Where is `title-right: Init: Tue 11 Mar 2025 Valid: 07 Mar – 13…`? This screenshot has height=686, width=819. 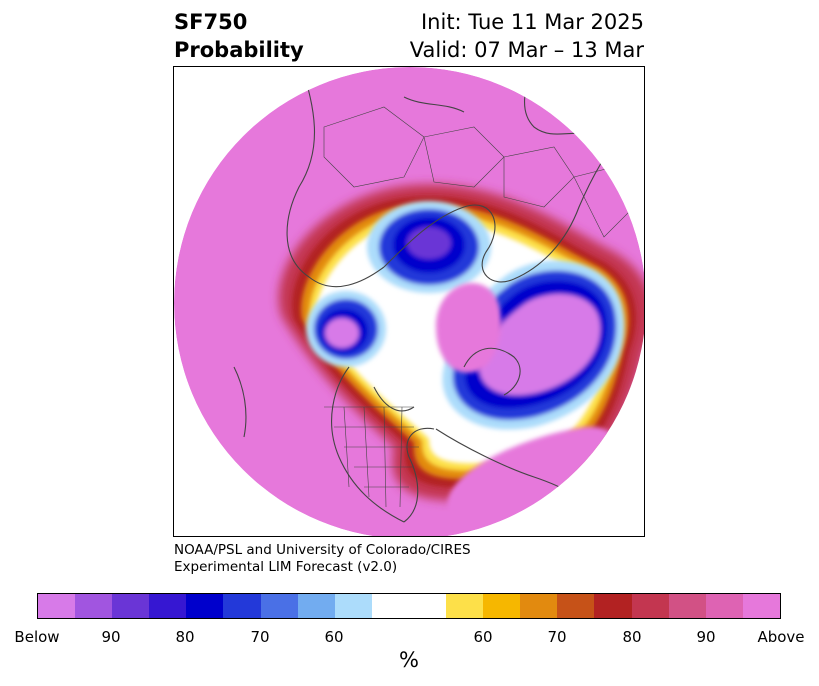 title-right: Init: Tue 11 Mar 2025 Valid: 07 Mar – 13… is located at coordinates (527, 36).